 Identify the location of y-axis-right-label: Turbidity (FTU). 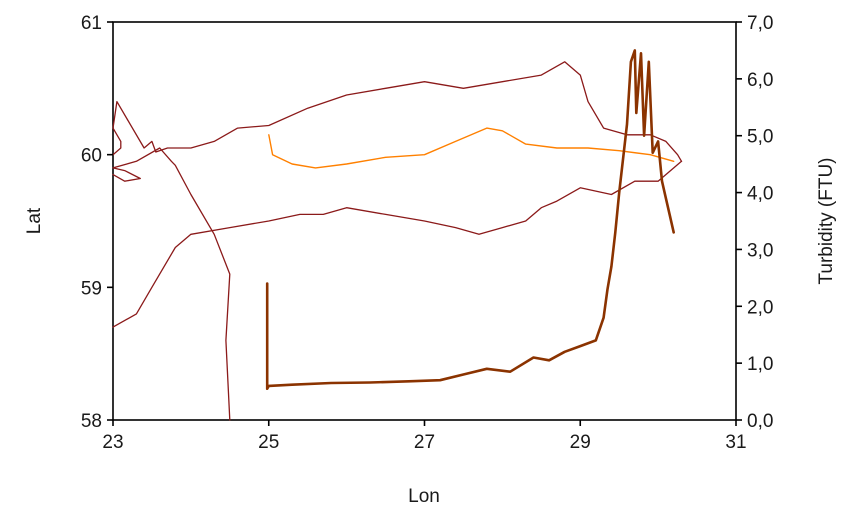
(826, 220).